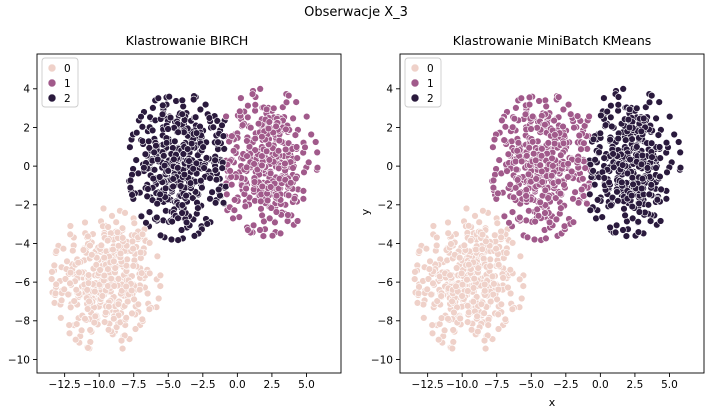 This screenshot has height=414, width=712. I want to click on panel-title: Klastrowanie BIRCH, so click(187, 40).